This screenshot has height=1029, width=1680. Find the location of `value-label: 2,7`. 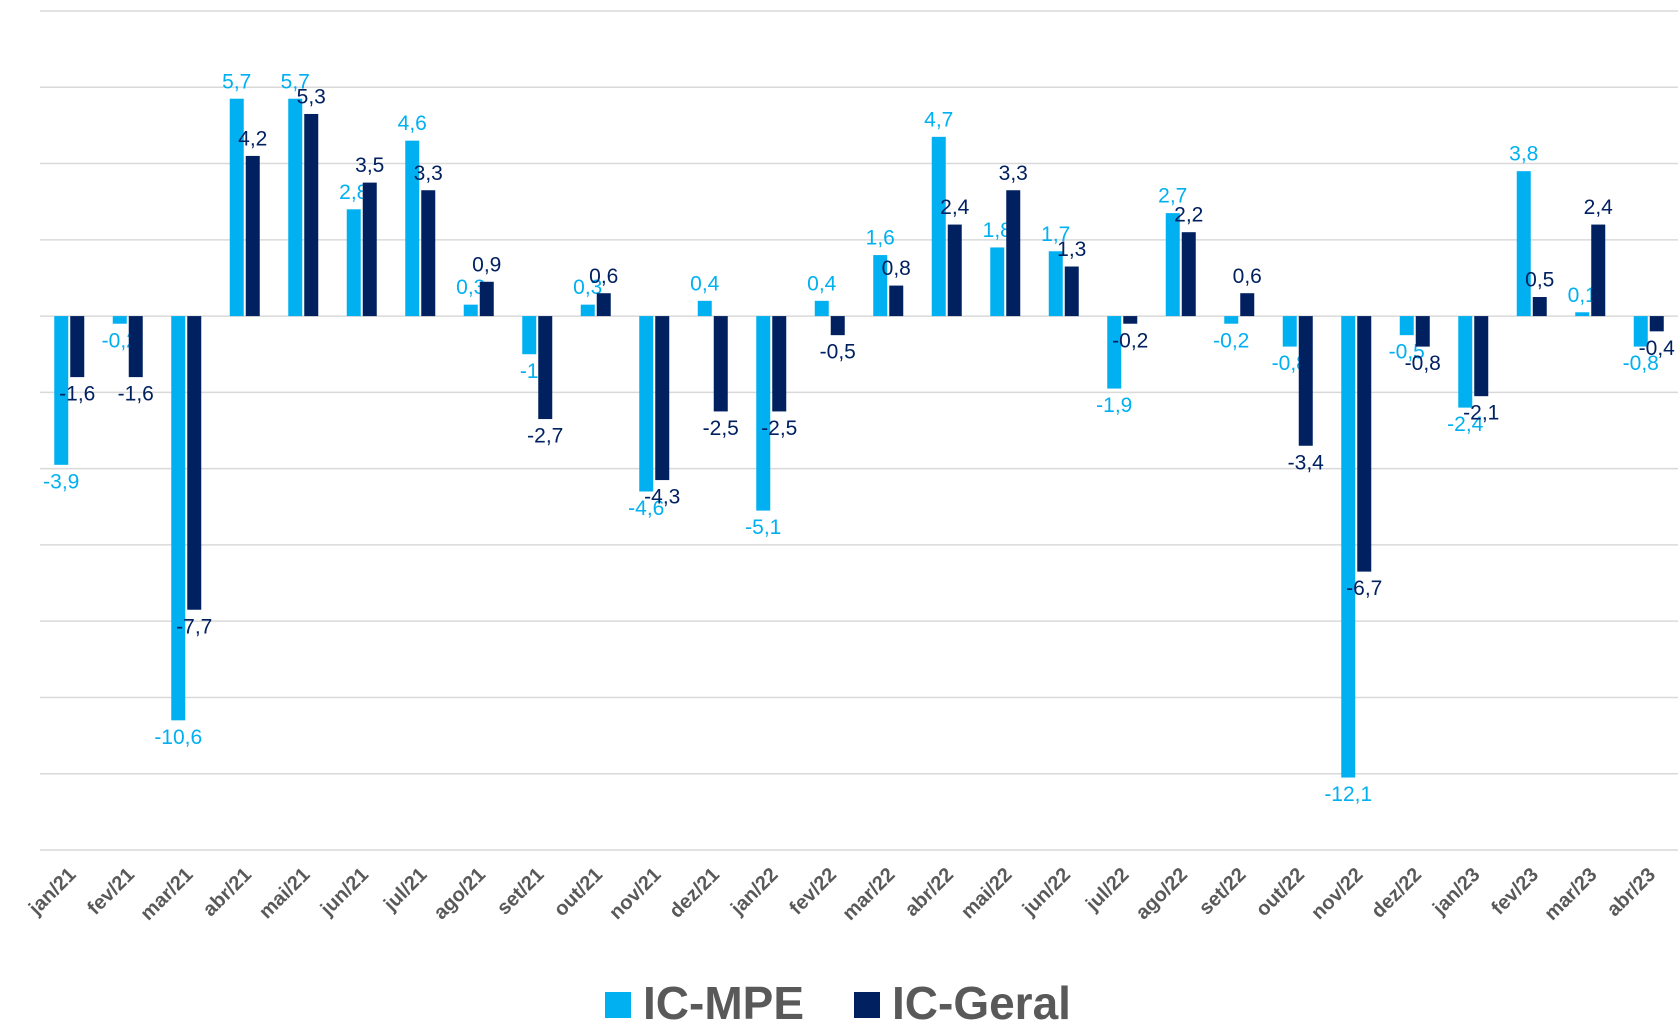

value-label: 2,7 is located at coordinates (1172, 196).